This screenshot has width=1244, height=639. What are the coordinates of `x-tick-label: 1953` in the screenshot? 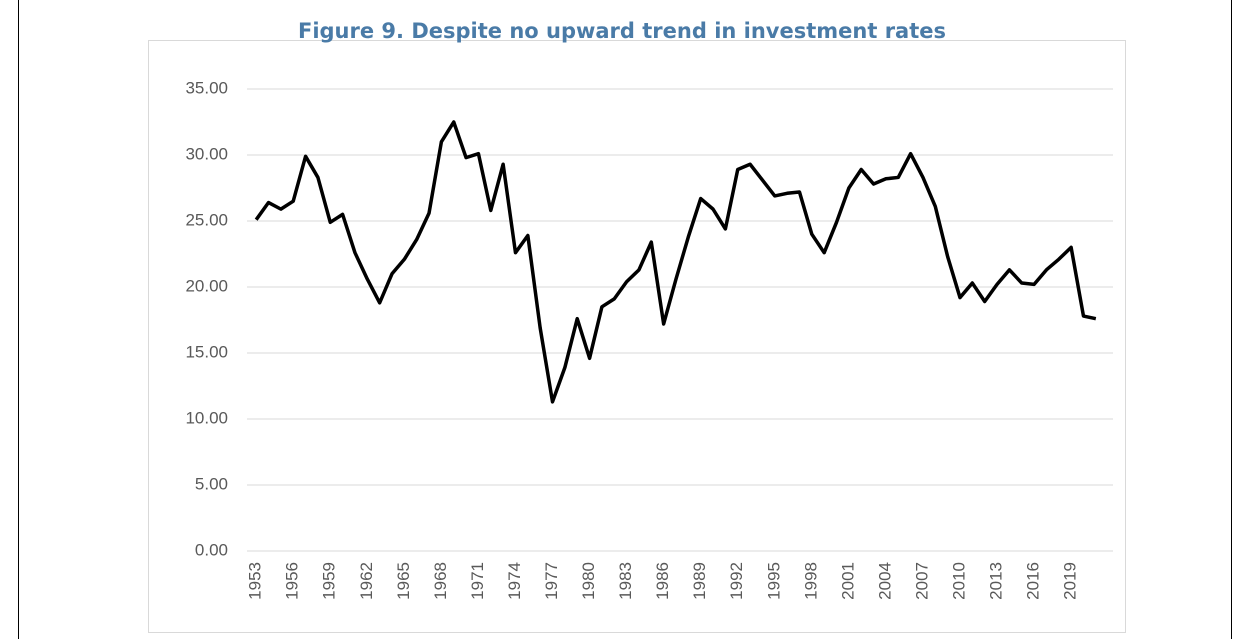 It's located at (255, 581).